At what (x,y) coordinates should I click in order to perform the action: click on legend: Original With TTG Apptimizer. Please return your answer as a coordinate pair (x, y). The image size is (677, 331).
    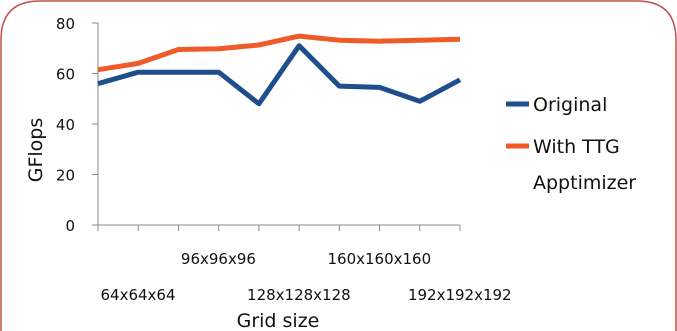
    Looking at the image, I should click on (571, 144).